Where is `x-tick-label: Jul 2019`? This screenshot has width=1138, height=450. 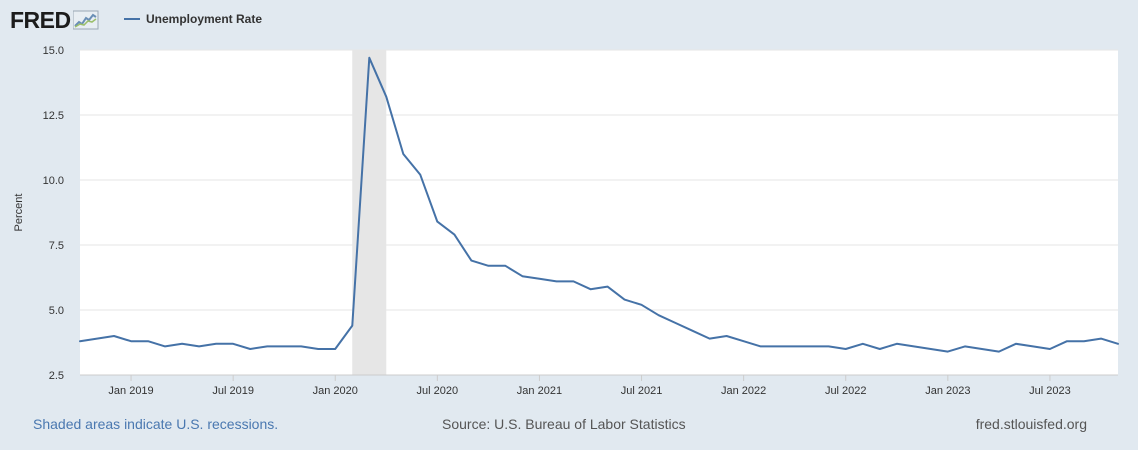
x-tick-label: Jul 2019 is located at coordinates (233, 391).